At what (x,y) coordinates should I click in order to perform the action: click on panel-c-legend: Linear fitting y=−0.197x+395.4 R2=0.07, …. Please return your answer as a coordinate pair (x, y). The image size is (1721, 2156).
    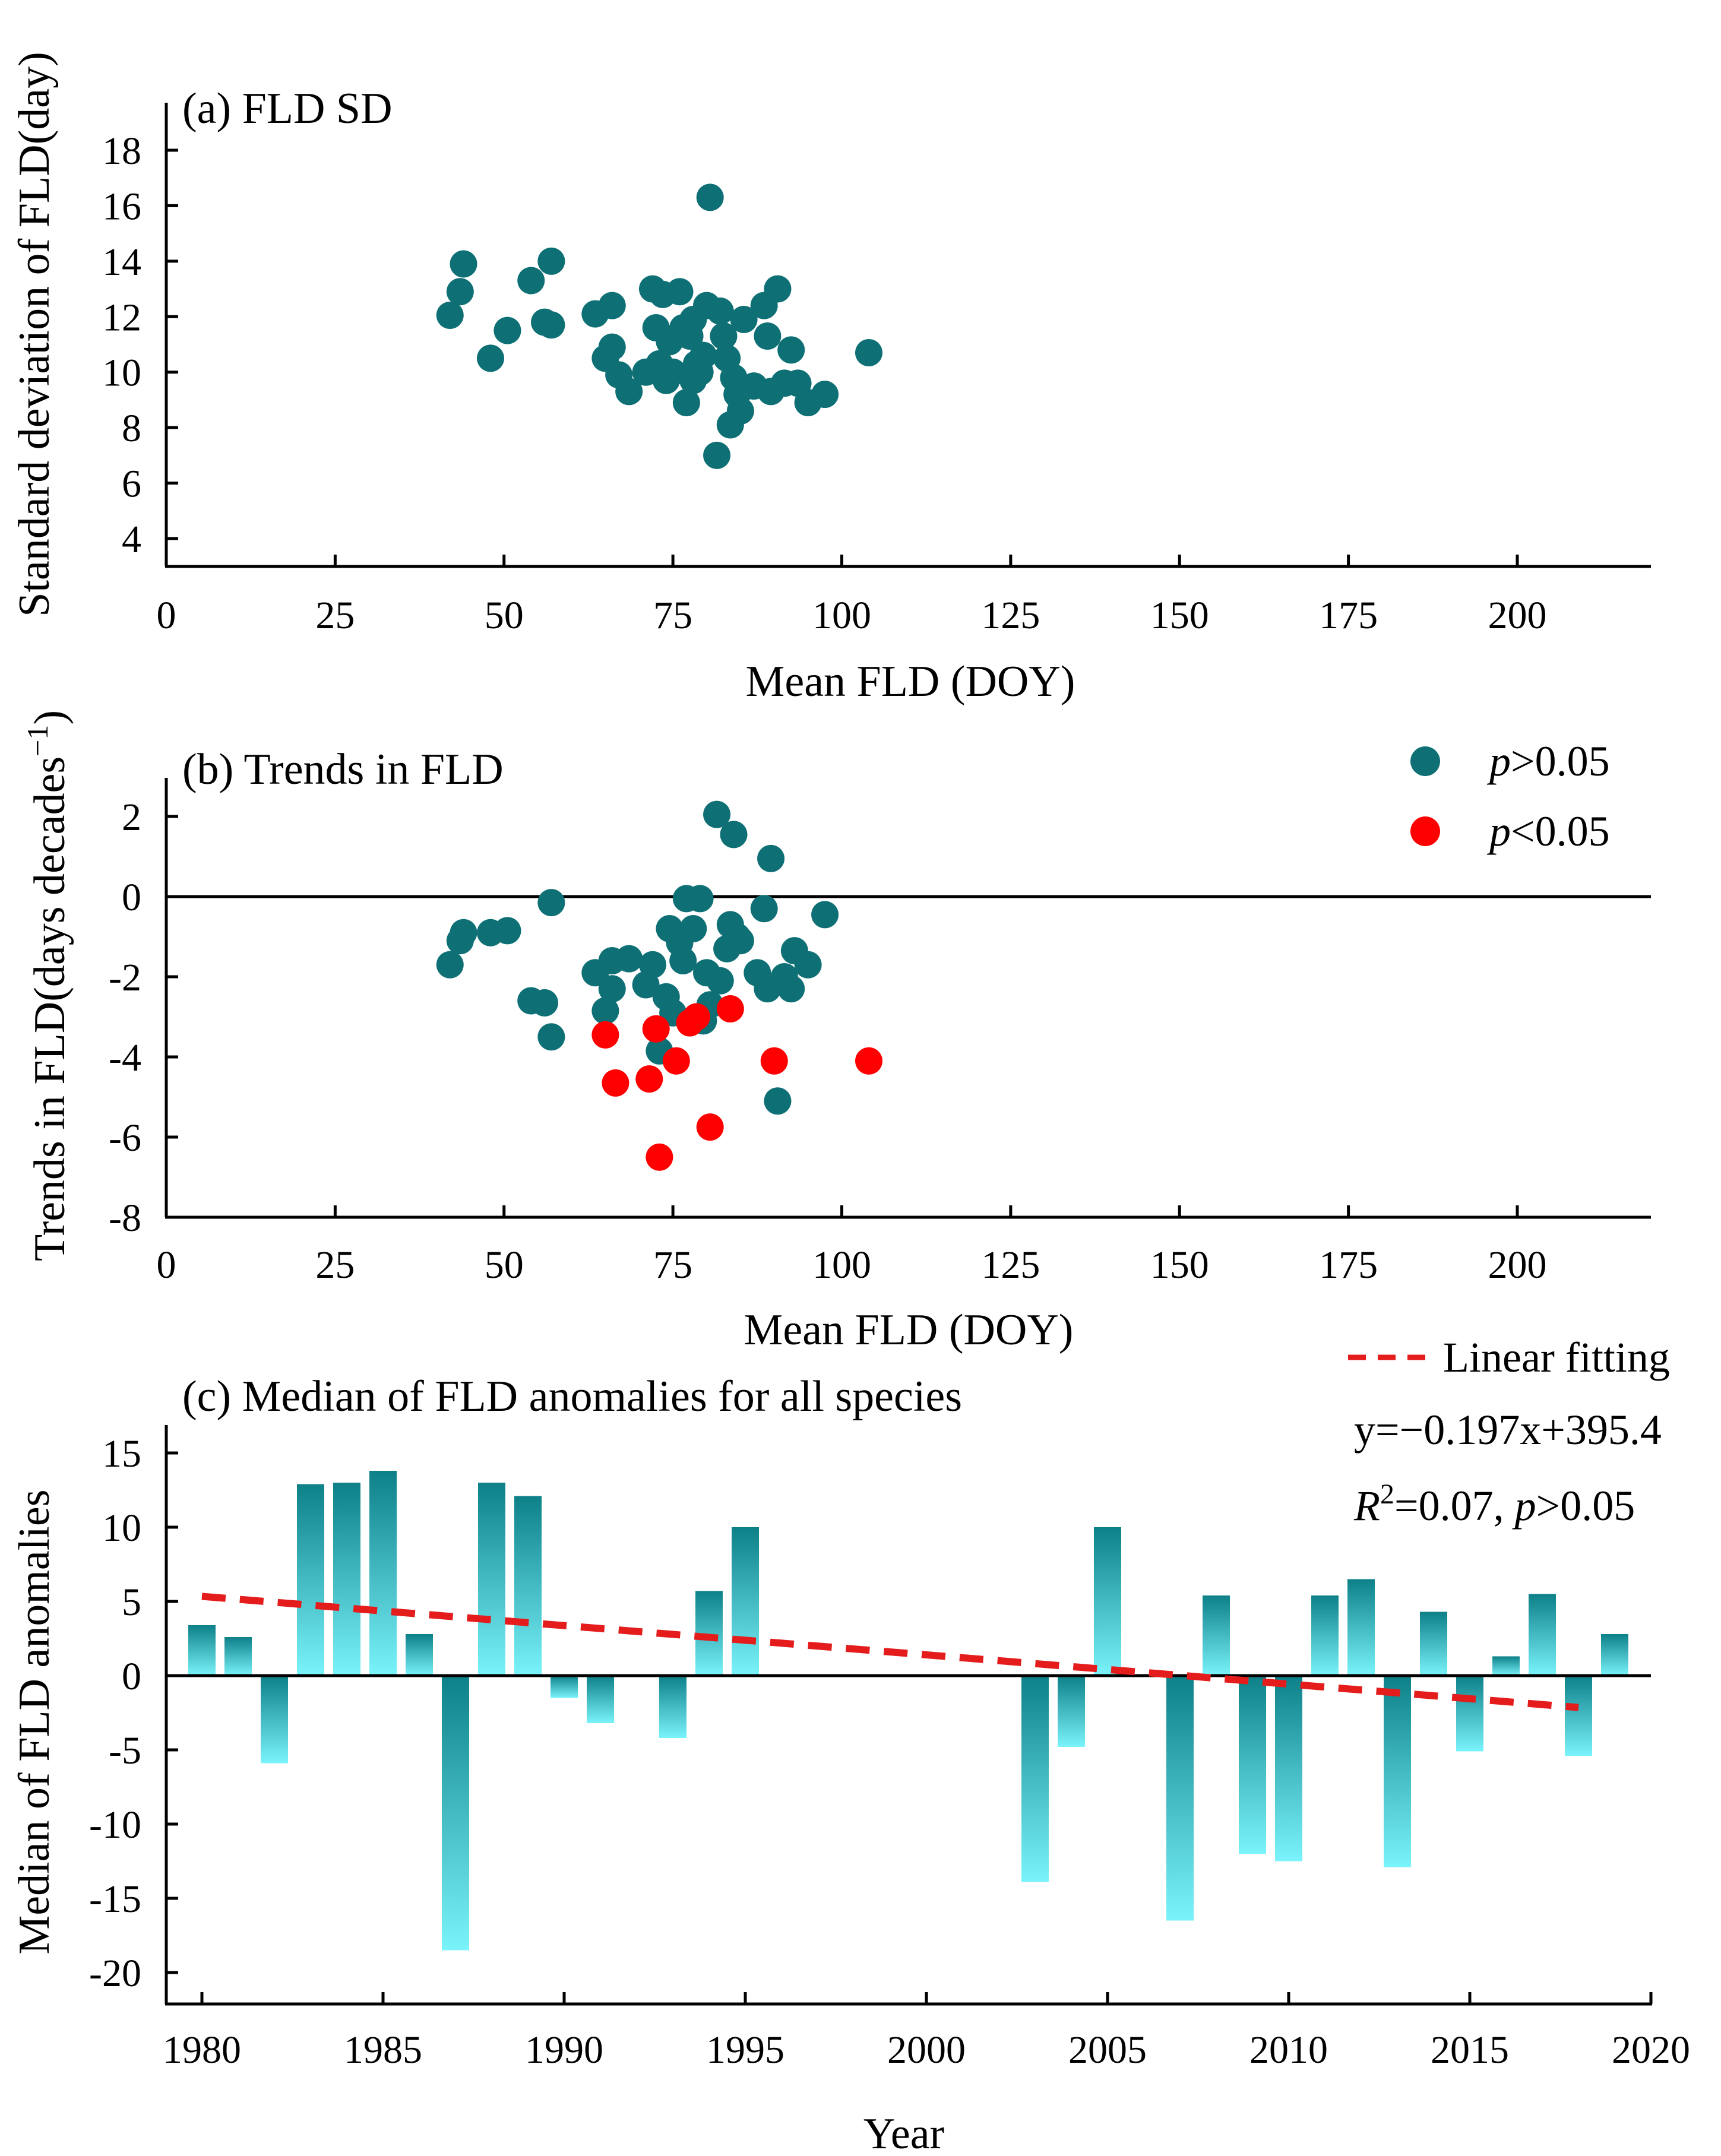
    Looking at the image, I should click on (1509, 1432).